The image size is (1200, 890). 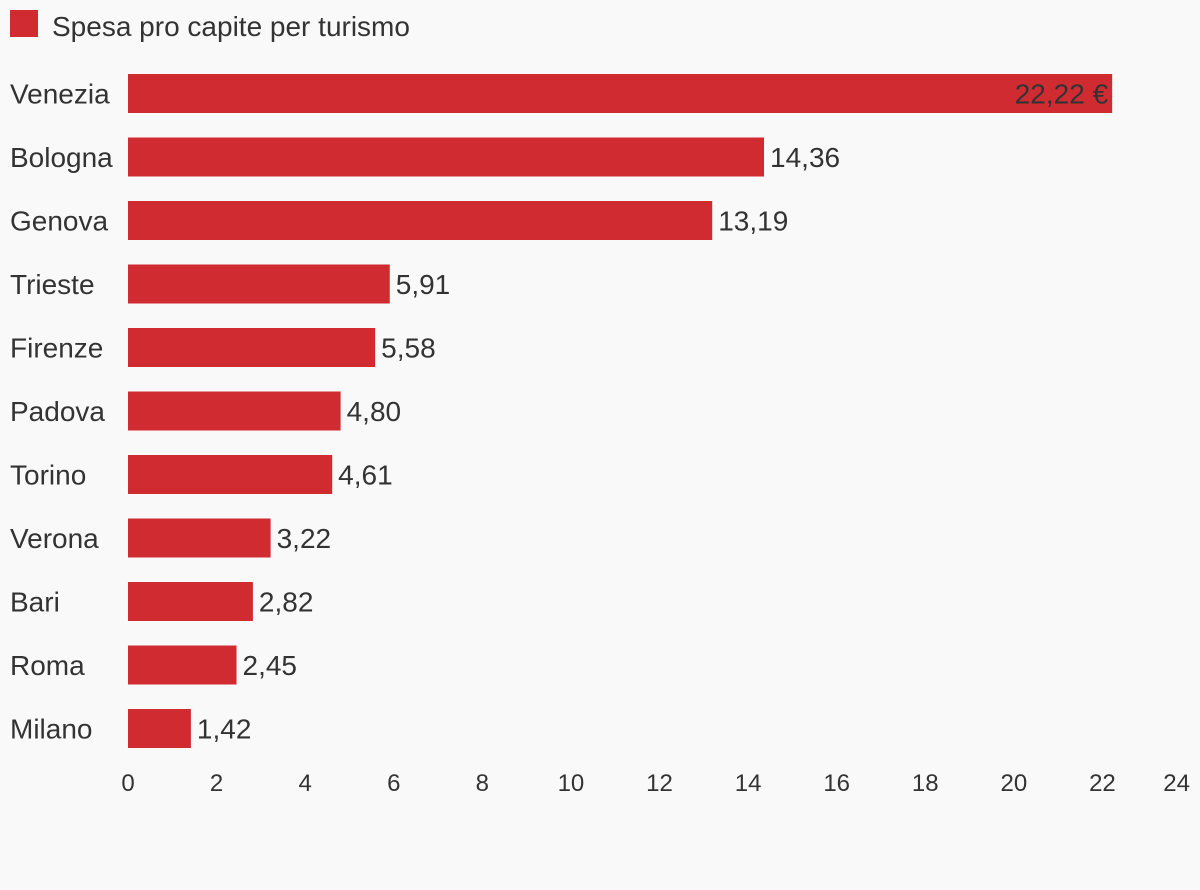 I want to click on x-tick-label: 24, so click(x=1176, y=783).